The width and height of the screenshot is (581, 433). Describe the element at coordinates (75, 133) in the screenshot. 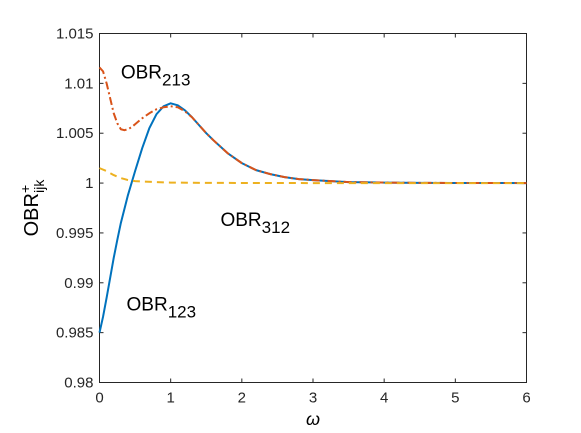

I see `y-tick-label: 1.005` at that location.